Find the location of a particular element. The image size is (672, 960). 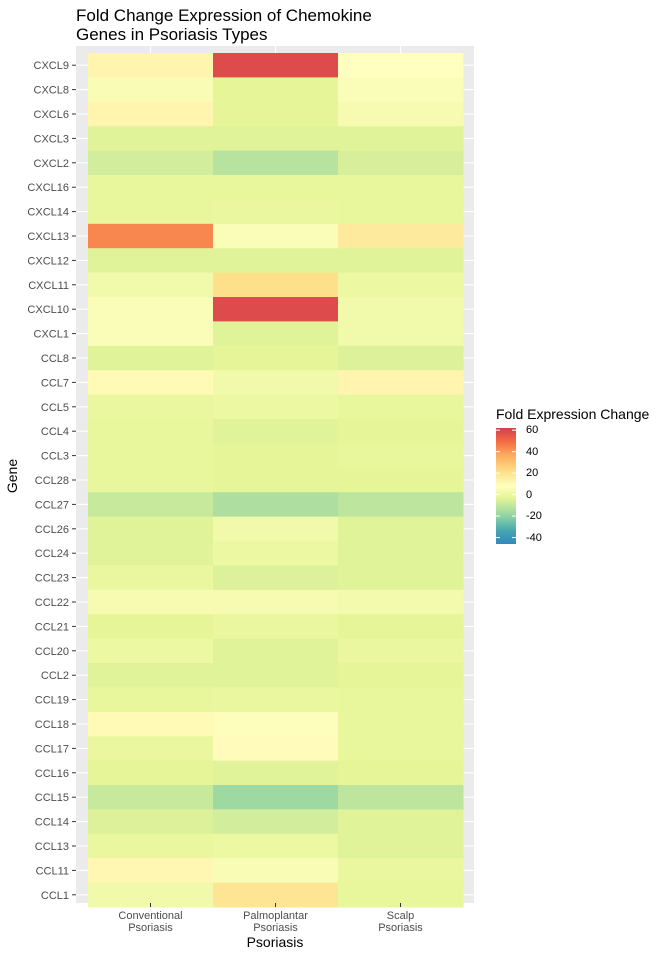

y-tick-label: CCL2 is located at coordinates (55, 676).